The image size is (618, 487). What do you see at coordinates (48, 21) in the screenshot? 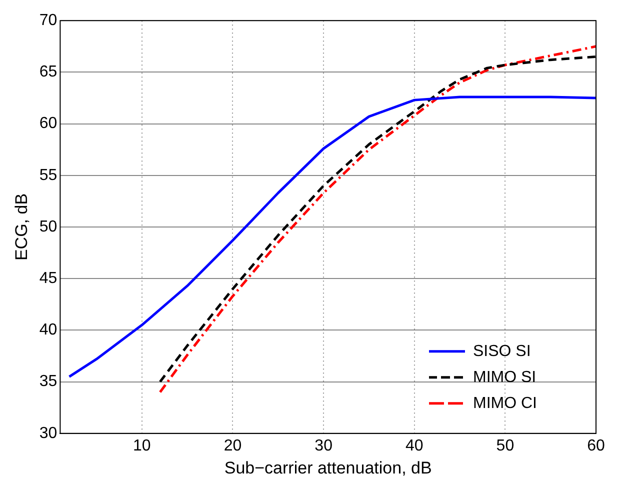
I see `y-tick-label: 70` at bounding box center [48, 21].